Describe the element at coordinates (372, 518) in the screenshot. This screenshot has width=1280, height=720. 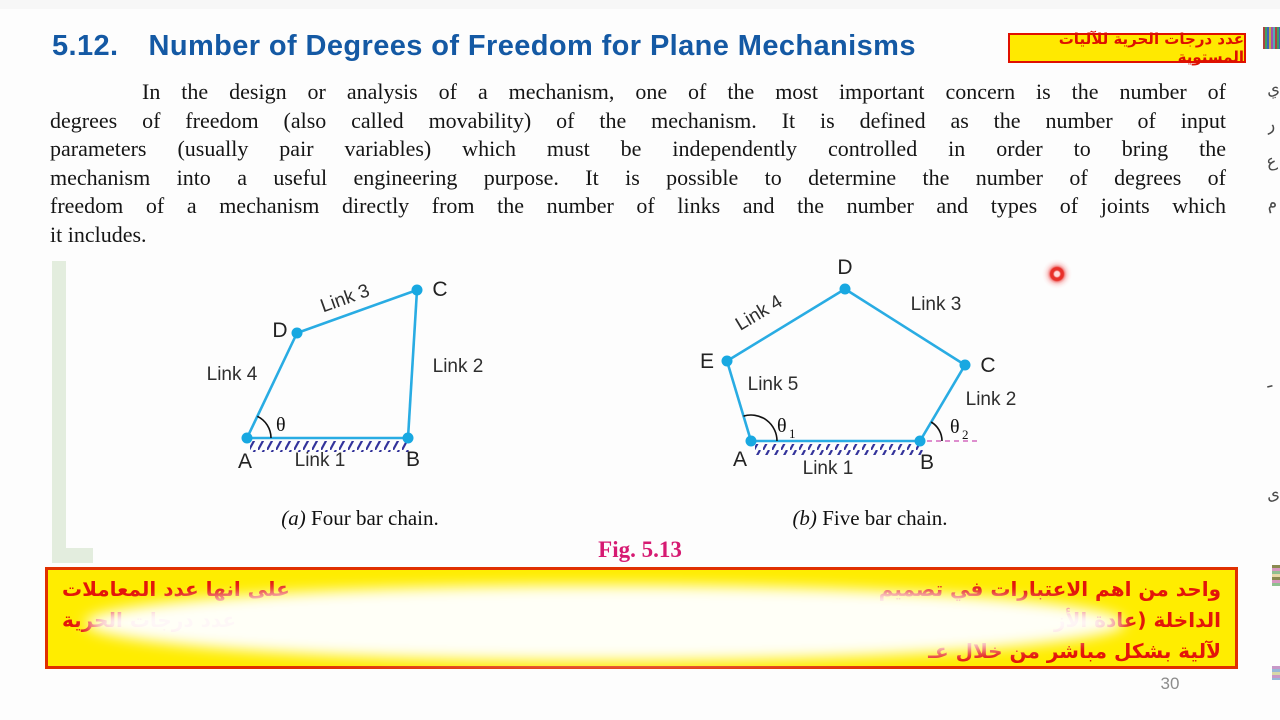
I see `caption-a-text: Four bar chain.` at that location.